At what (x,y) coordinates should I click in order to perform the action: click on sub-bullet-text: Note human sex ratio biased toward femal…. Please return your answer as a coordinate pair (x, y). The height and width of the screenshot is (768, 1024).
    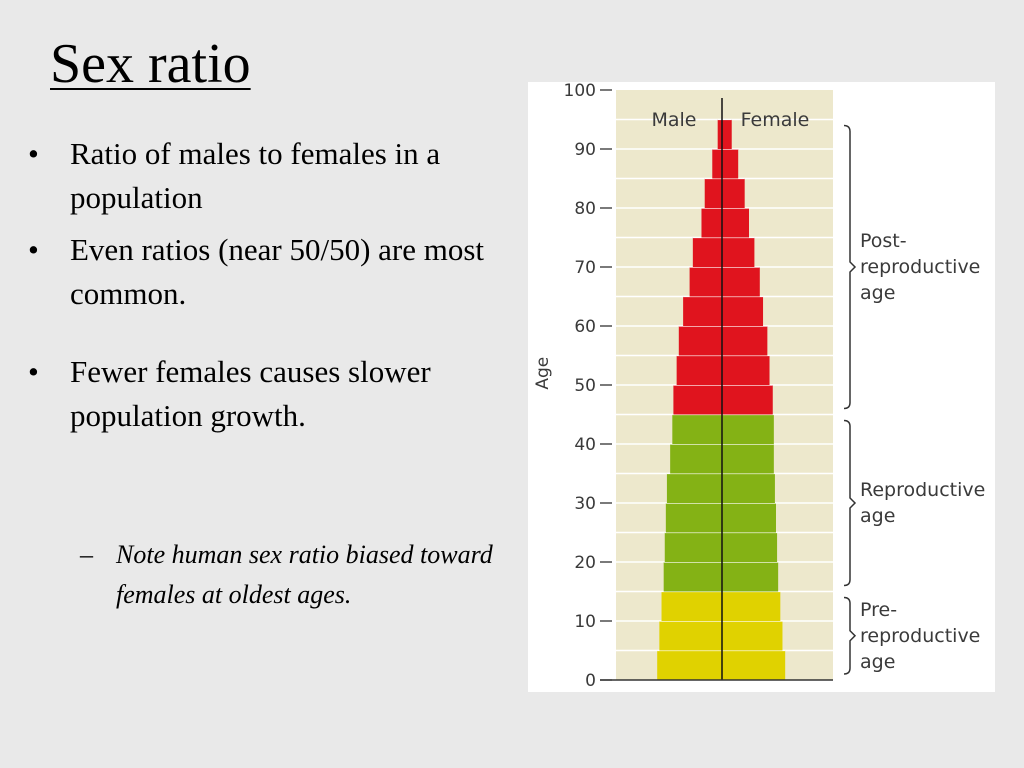
    Looking at the image, I should click on (304, 574).